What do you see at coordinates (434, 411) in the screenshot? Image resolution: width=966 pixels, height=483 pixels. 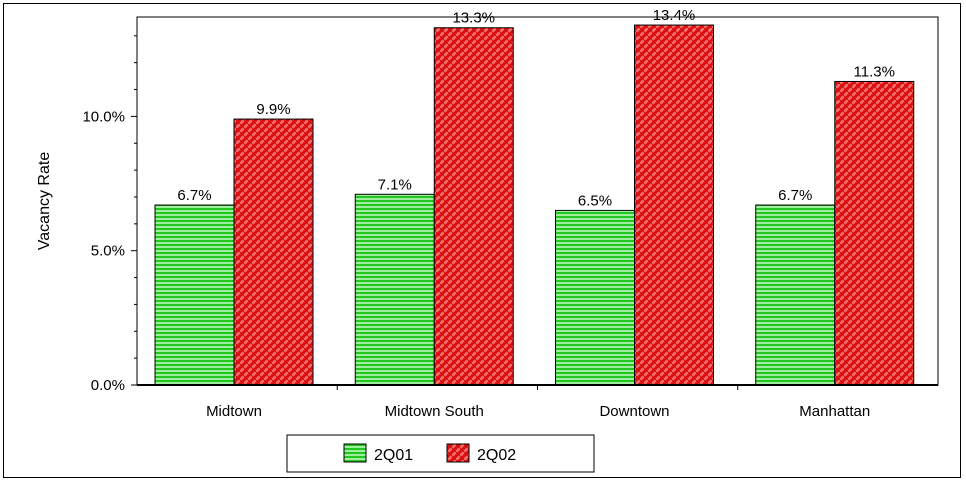 I see `x-category-label: Midtown South` at bounding box center [434, 411].